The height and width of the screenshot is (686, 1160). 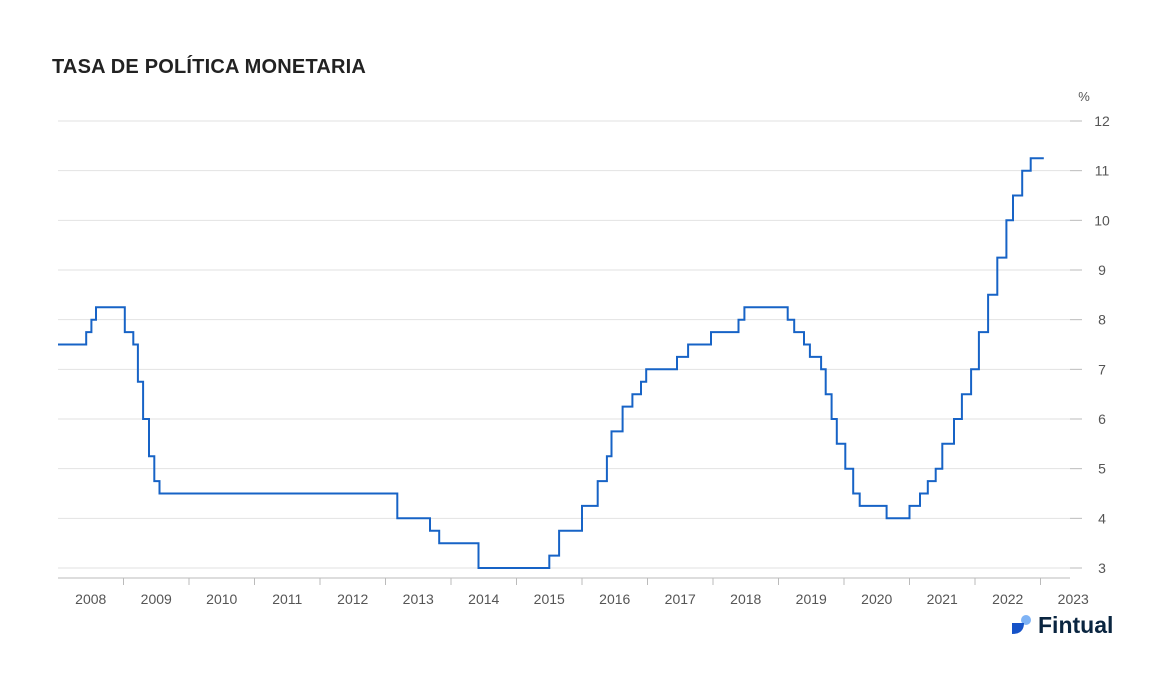 I want to click on x-tick-label-2019: 2019, so click(x=811, y=599).